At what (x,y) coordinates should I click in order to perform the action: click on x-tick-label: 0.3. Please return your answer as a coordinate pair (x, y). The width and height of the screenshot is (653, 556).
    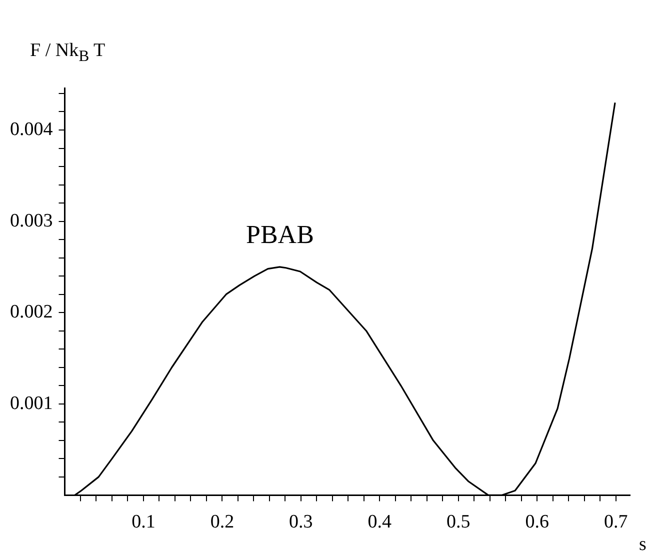
    Looking at the image, I should click on (301, 522).